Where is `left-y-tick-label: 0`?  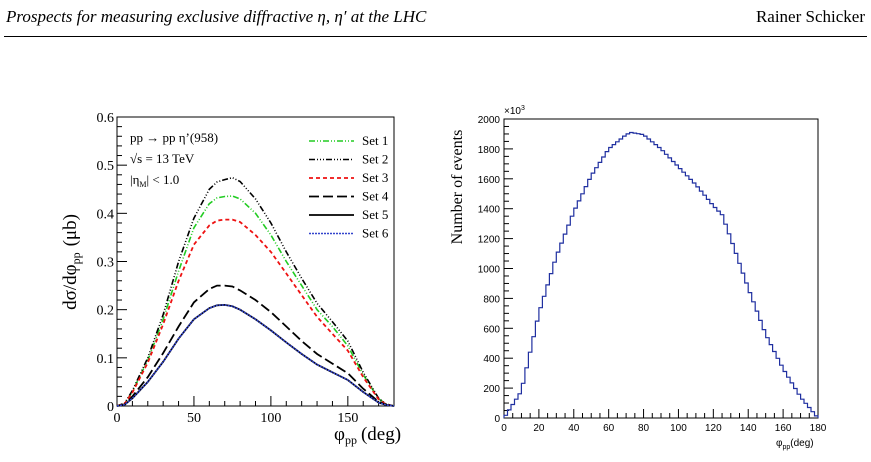
left-y-tick-label: 0 is located at coordinates (110, 407).